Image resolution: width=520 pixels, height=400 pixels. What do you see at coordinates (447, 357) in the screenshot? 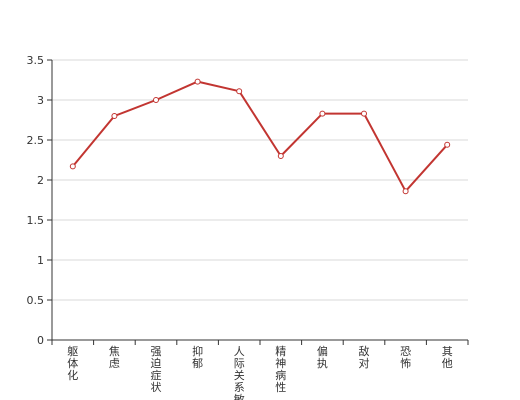
I see `x-tick-label: 其他` at bounding box center [447, 357].